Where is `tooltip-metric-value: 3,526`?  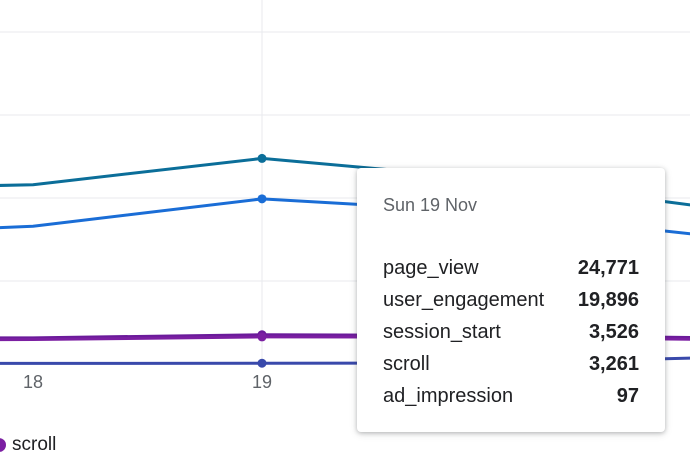
tooltip-metric-value: 3,526 is located at coordinates (613, 331).